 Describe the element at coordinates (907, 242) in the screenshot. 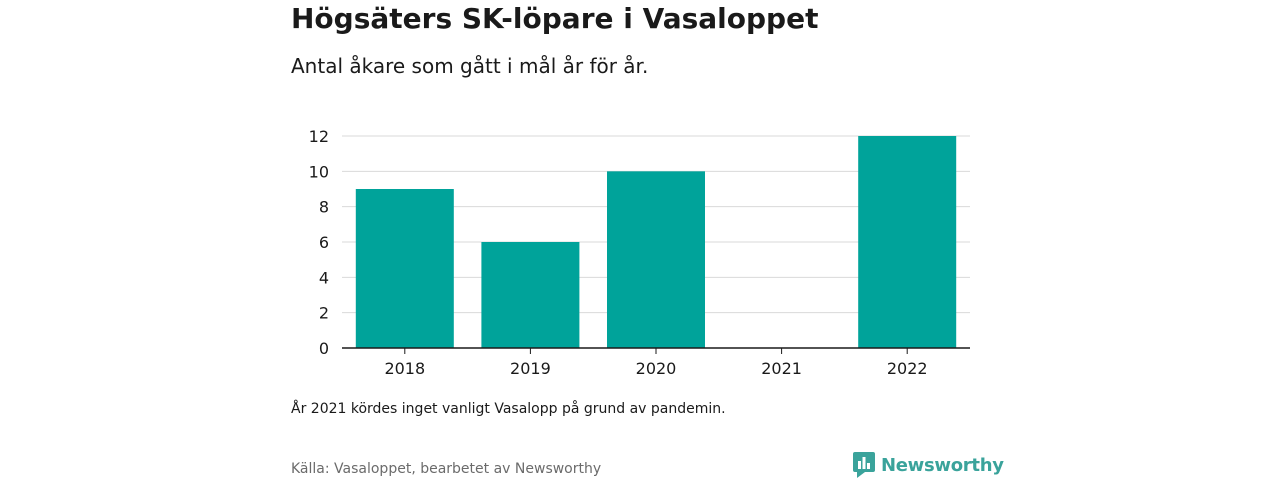

I see `bar-2022` at that location.